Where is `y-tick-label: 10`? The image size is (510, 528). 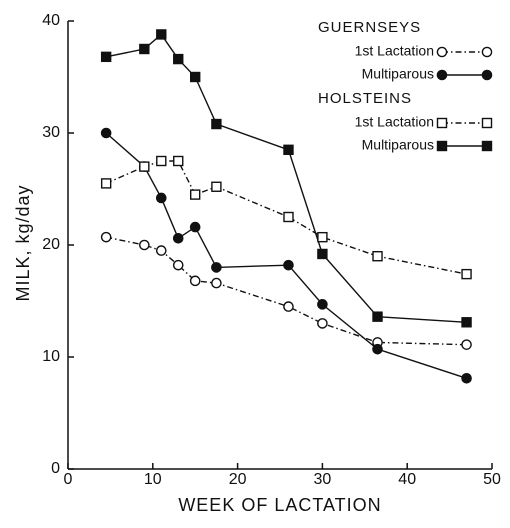 y-tick-label: 10 is located at coordinates (51, 356).